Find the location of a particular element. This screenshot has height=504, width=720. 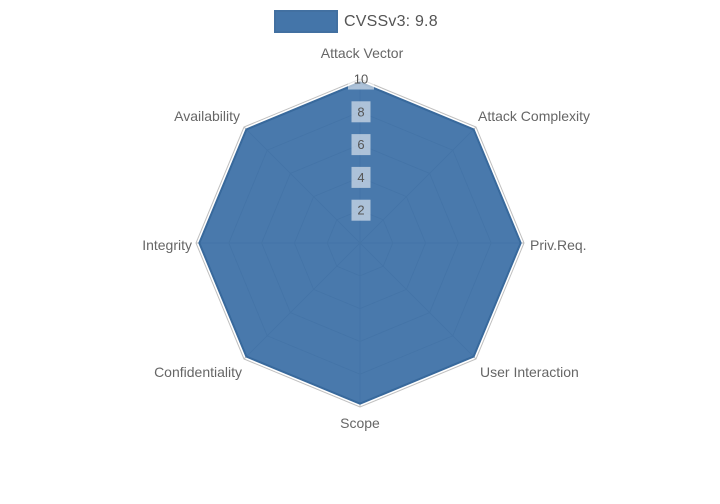

axis-label-attack-vector: Attack Vector is located at coordinates (362, 53).